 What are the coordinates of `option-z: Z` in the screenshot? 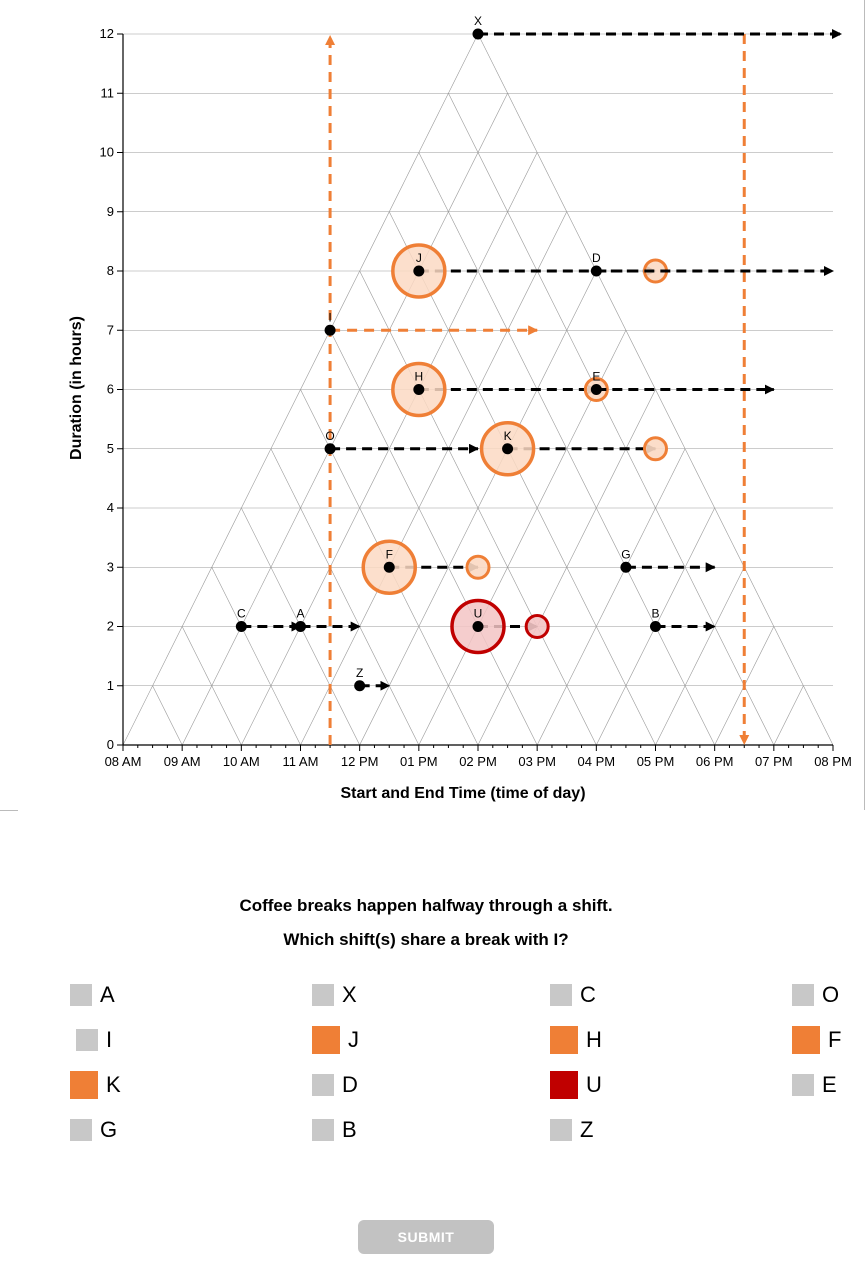 It's located at (571, 1130).